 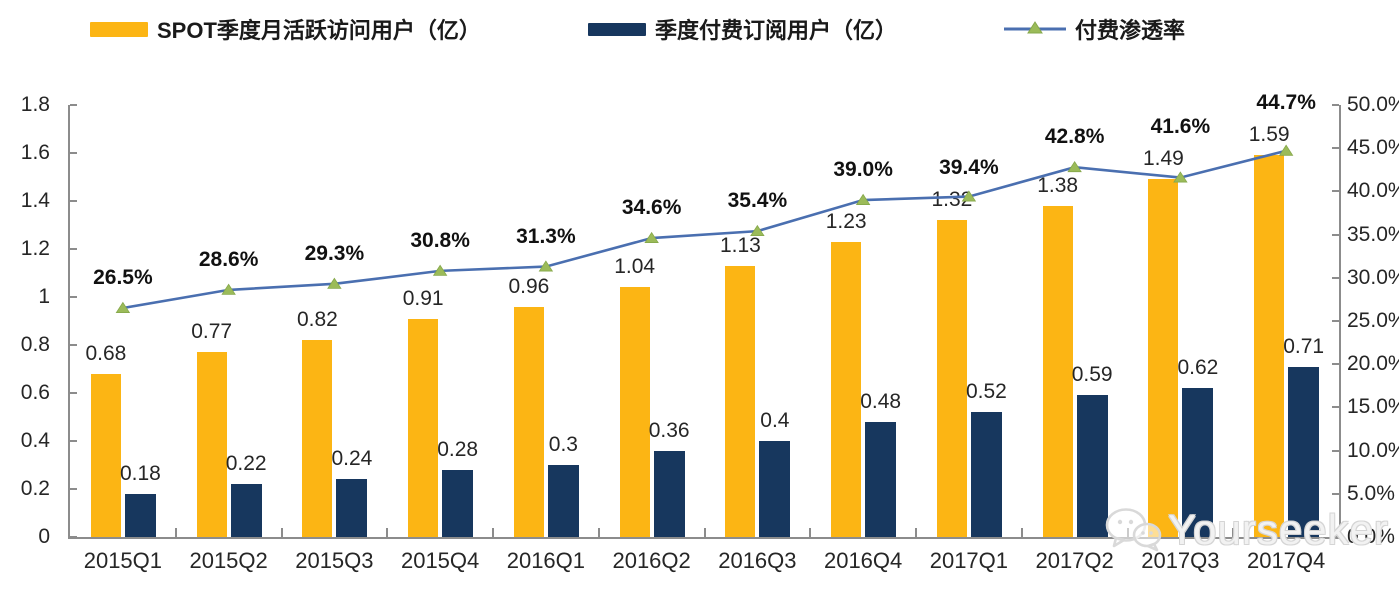 What do you see at coordinates (1163, 159) in the screenshot?
I see `bar-mau-value: 1.49` at bounding box center [1163, 159].